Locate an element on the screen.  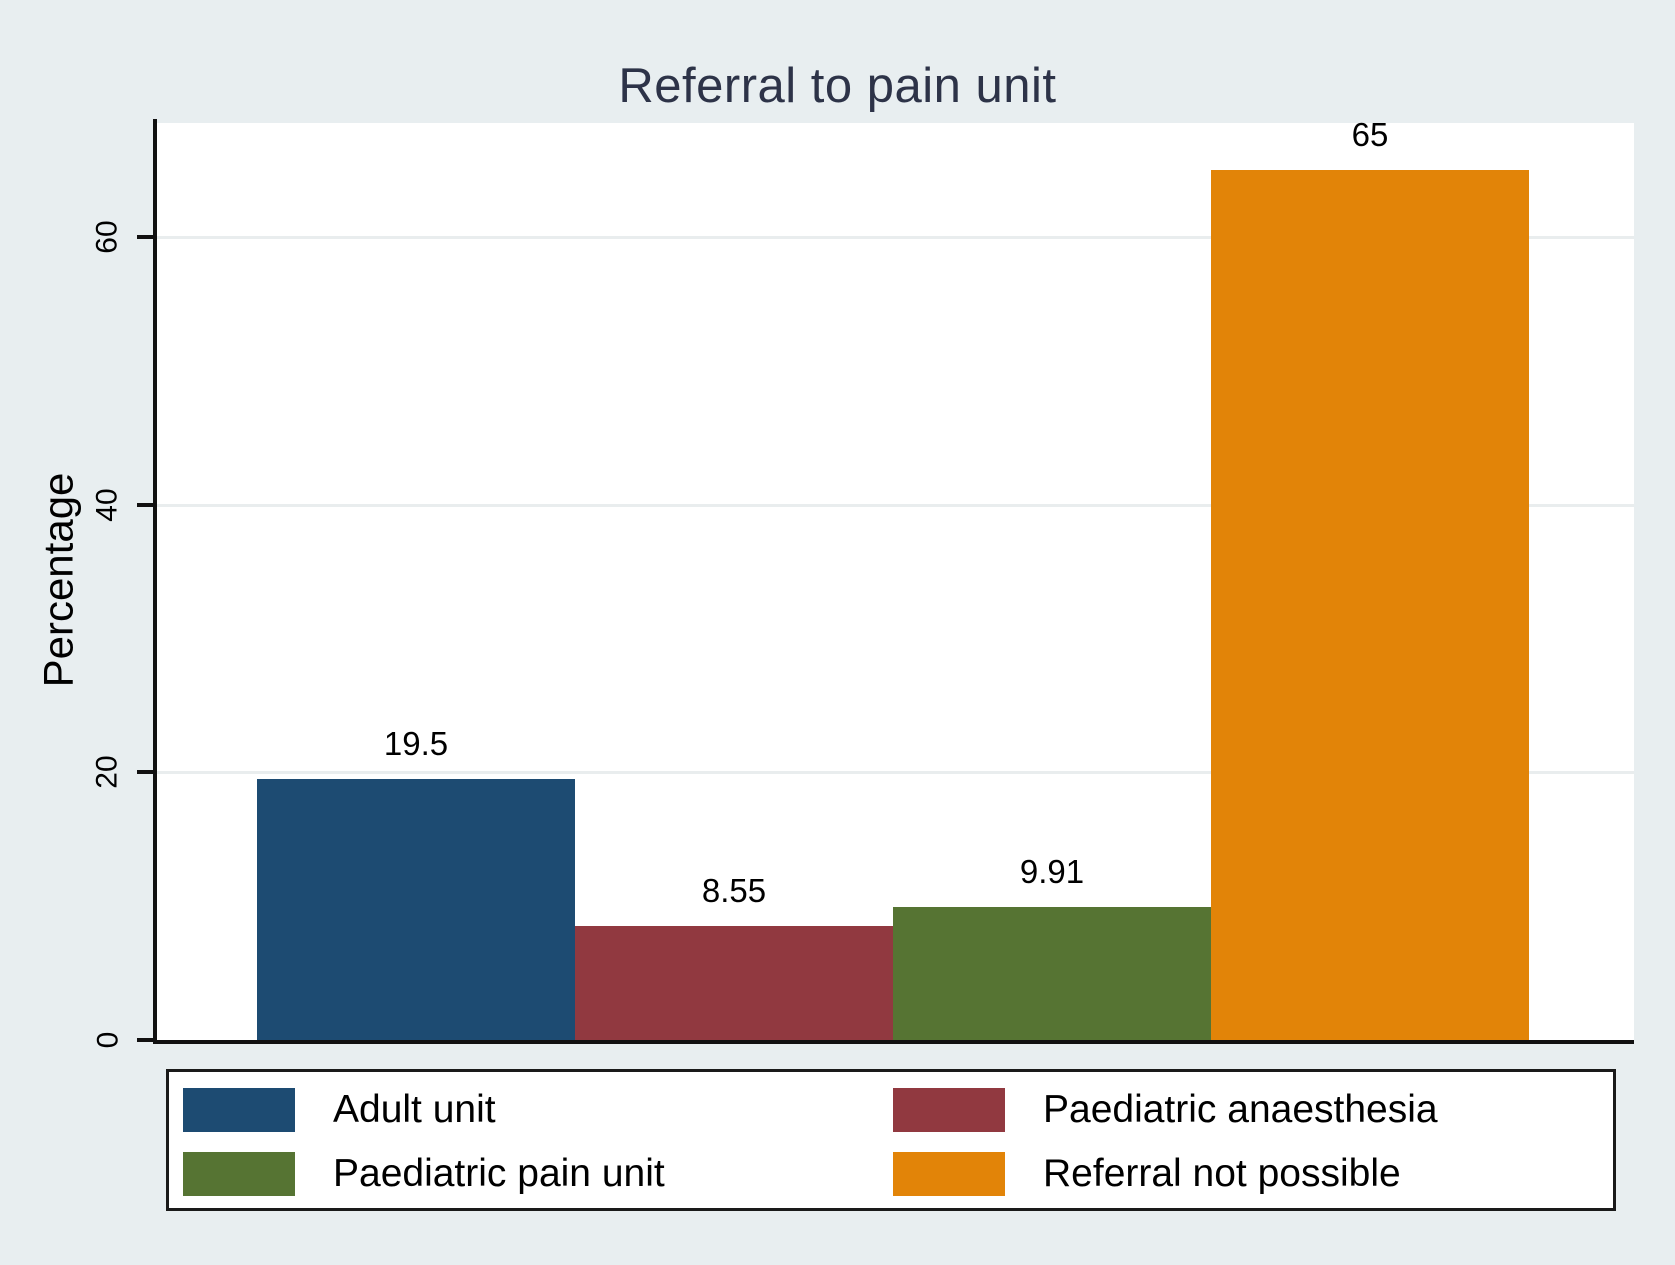
bar-value-label: 65 is located at coordinates (1370, 134).